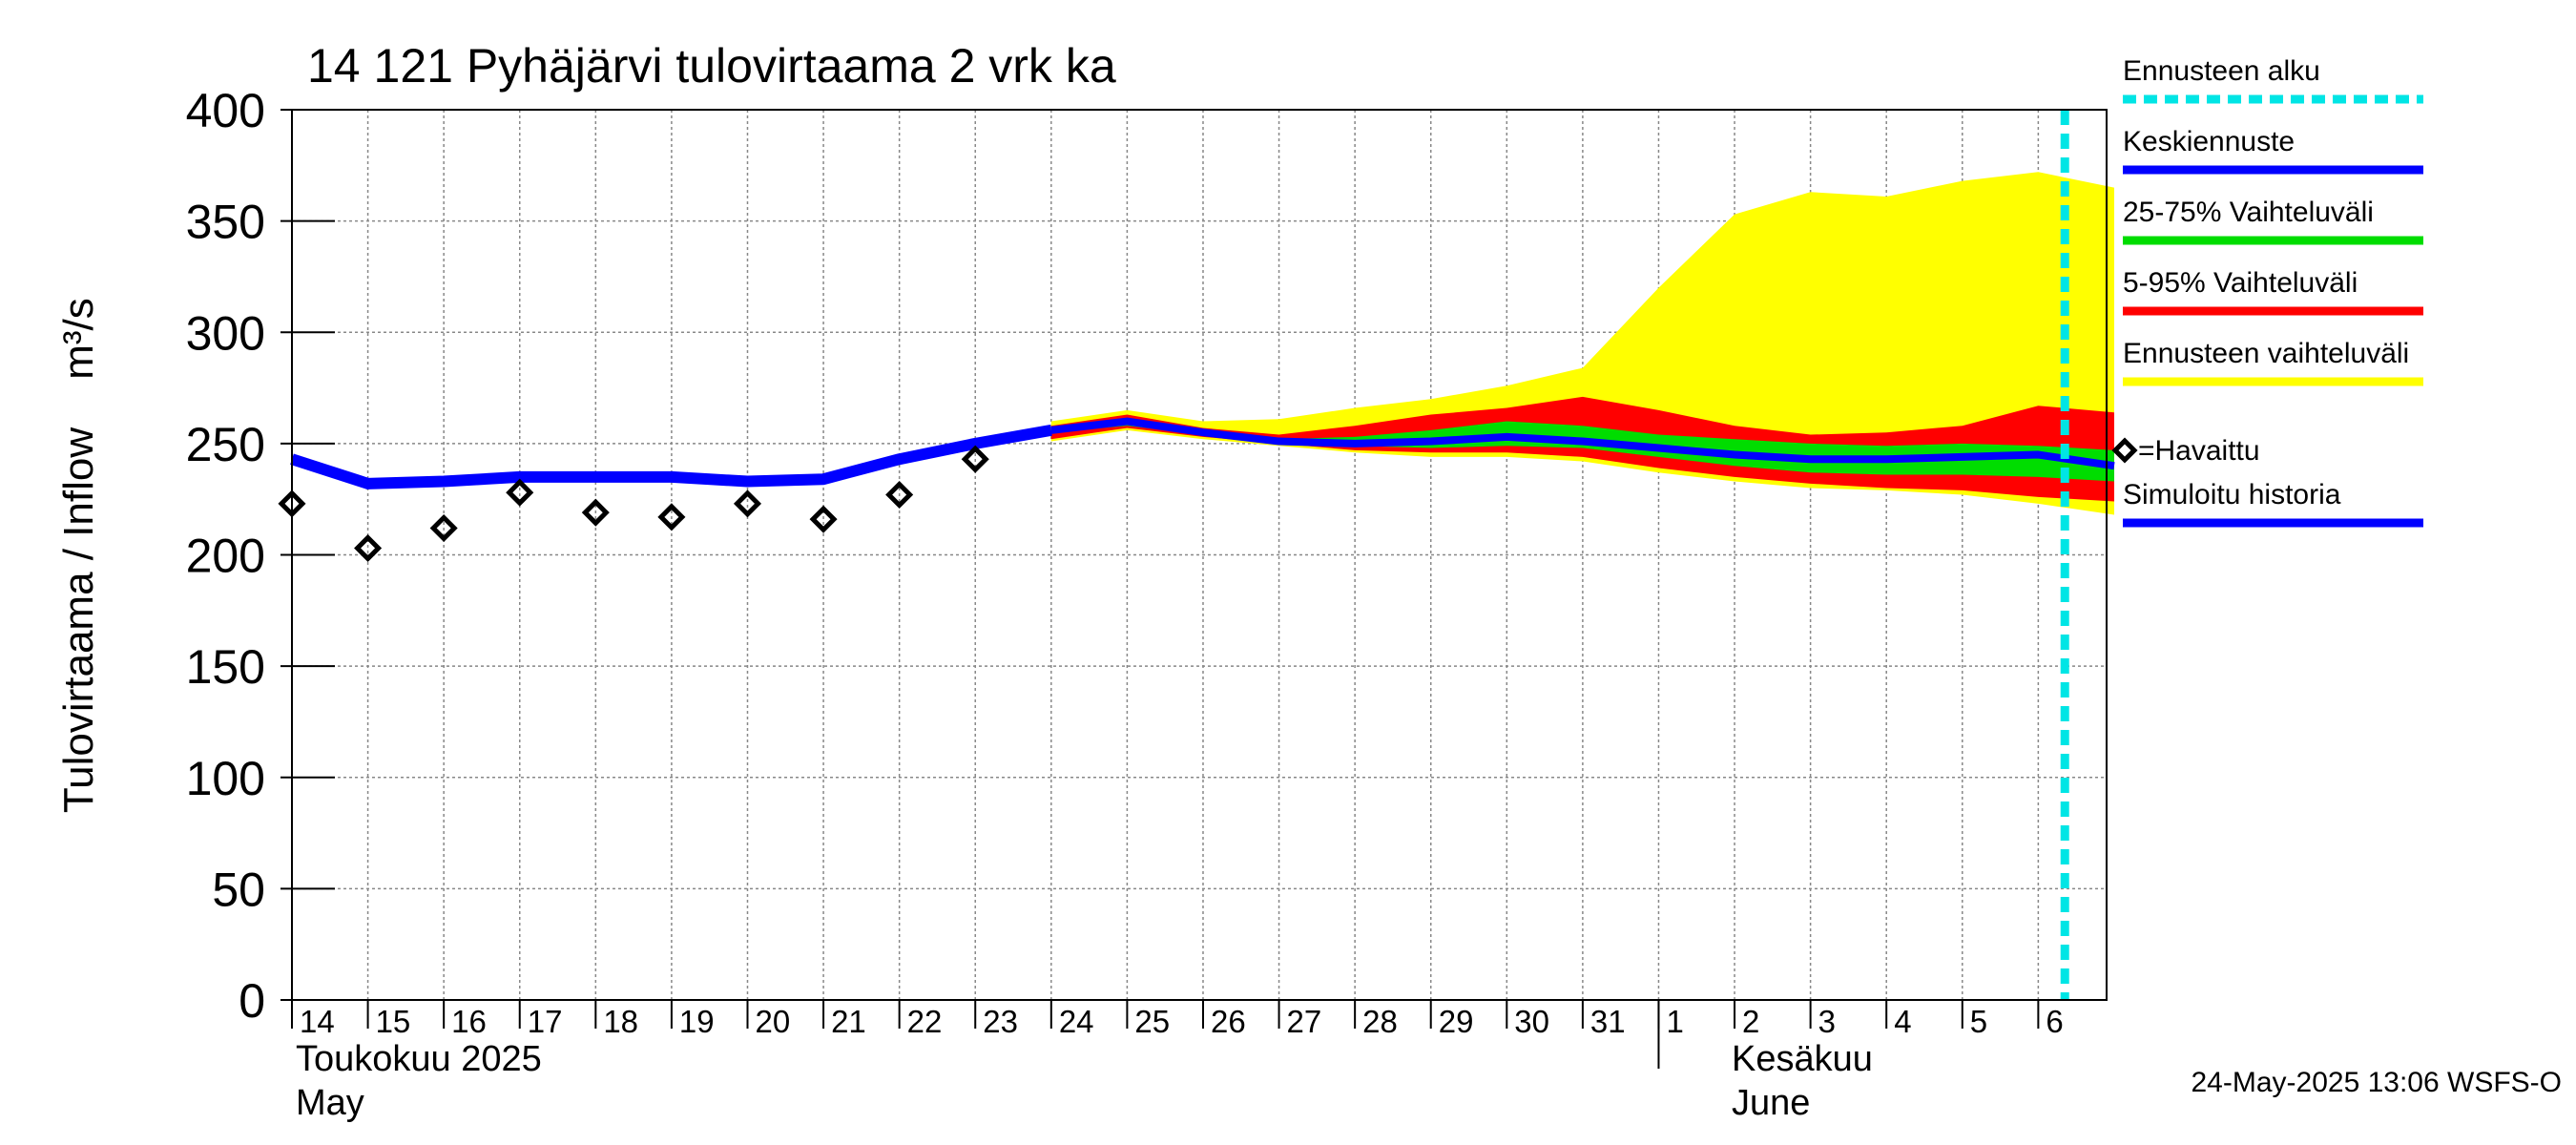  Describe the element at coordinates (1000, 1022) in the screenshot. I see `x-tick-label: 23` at that location.